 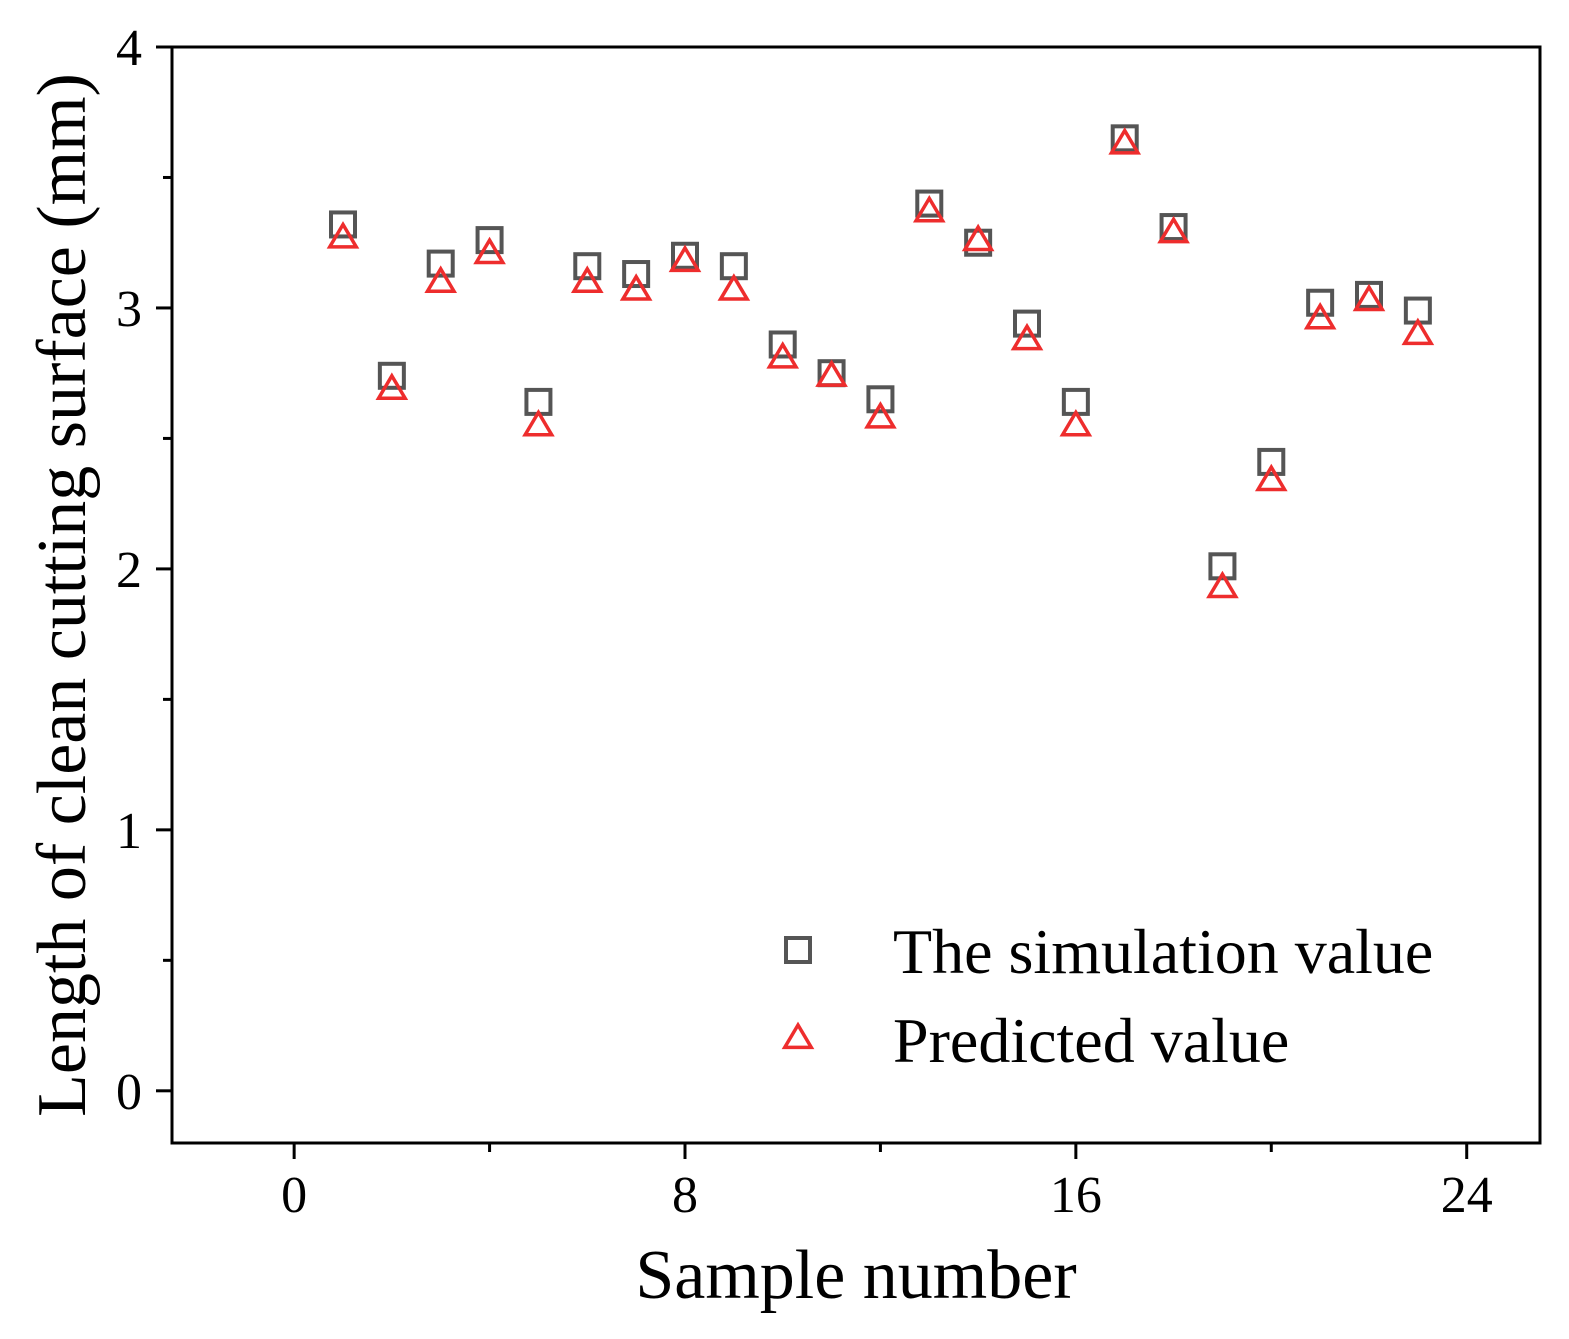 What do you see at coordinates (887, 1183) in the screenshot?
I see `x-axis: 0 8 16 24` at bounding box center [887, 1183].